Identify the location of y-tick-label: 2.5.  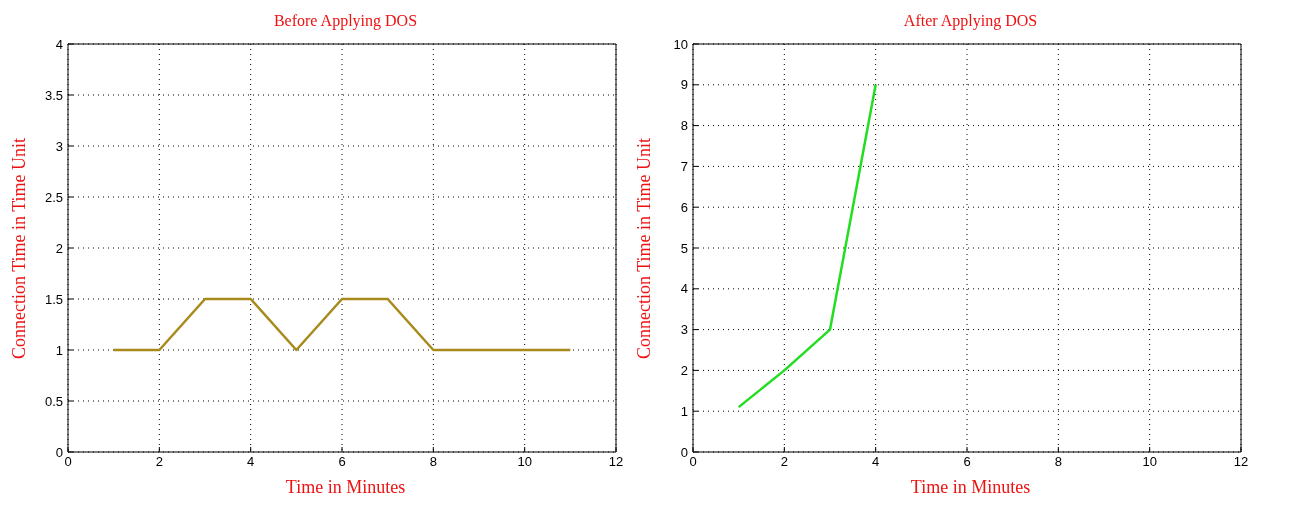
(53, 197).